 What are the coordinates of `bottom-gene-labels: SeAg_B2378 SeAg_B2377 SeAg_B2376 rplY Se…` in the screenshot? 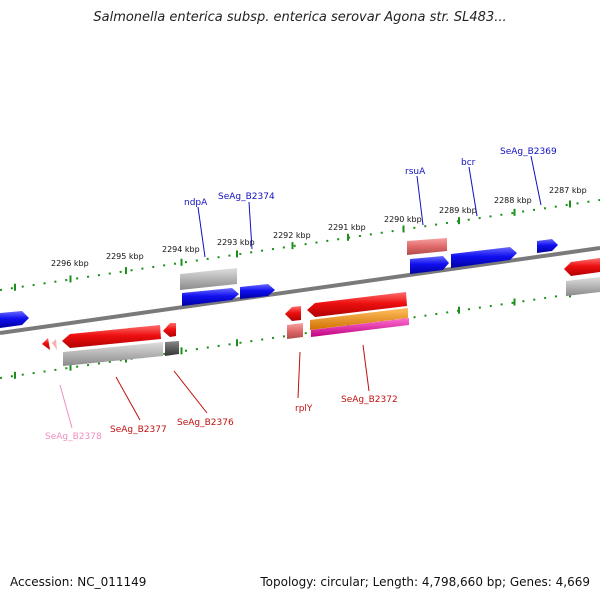 It's located at (221, 393).